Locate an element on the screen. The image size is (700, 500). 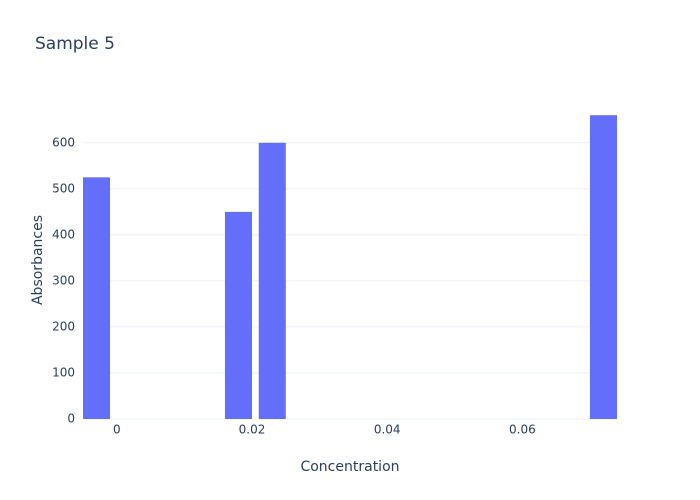
y-tick-label: 400 is located at coordinates (63, 234).